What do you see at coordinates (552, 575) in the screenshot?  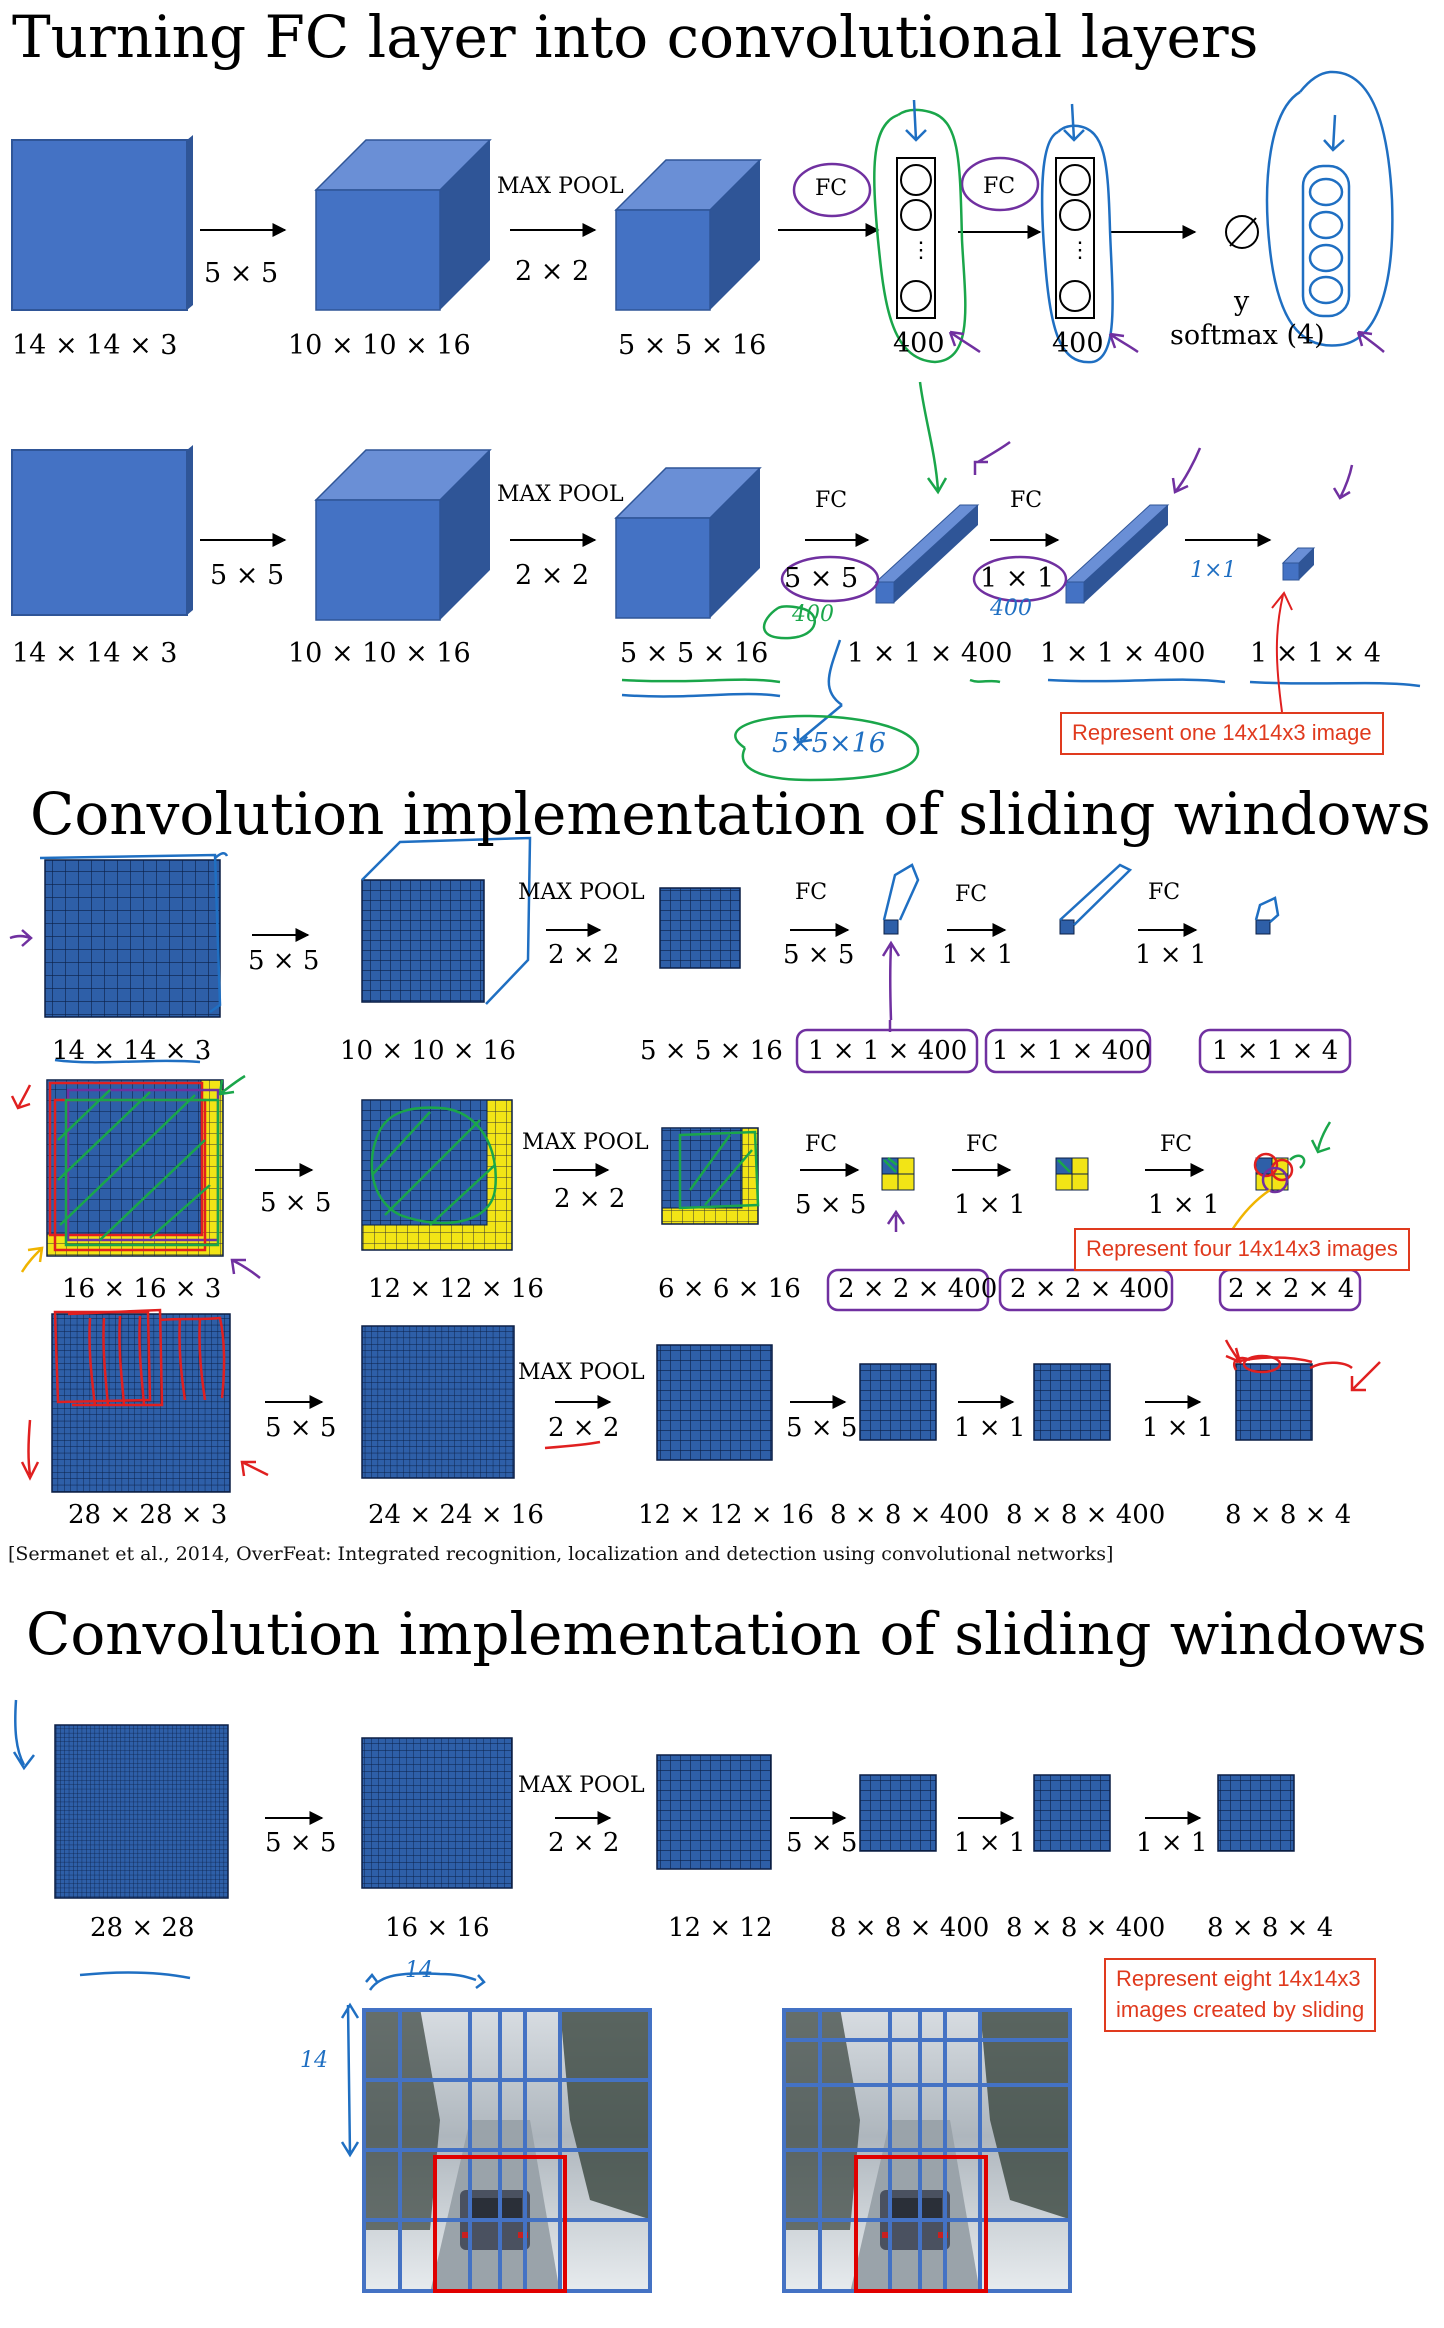 I see `s1r2-pool-size: 2 × 2` at bounding box center [552, 575].